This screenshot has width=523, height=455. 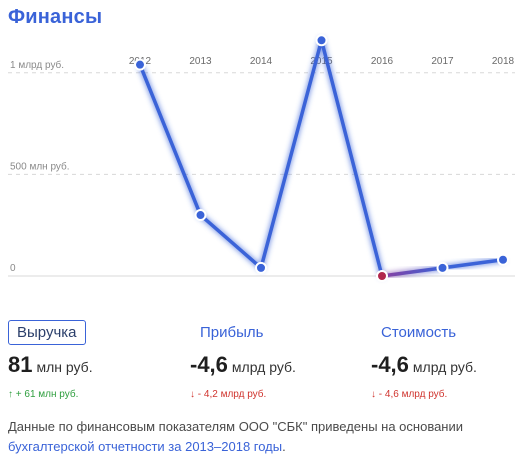 I want to click on tab-value: Стоимость, so click(x=419, y=332).